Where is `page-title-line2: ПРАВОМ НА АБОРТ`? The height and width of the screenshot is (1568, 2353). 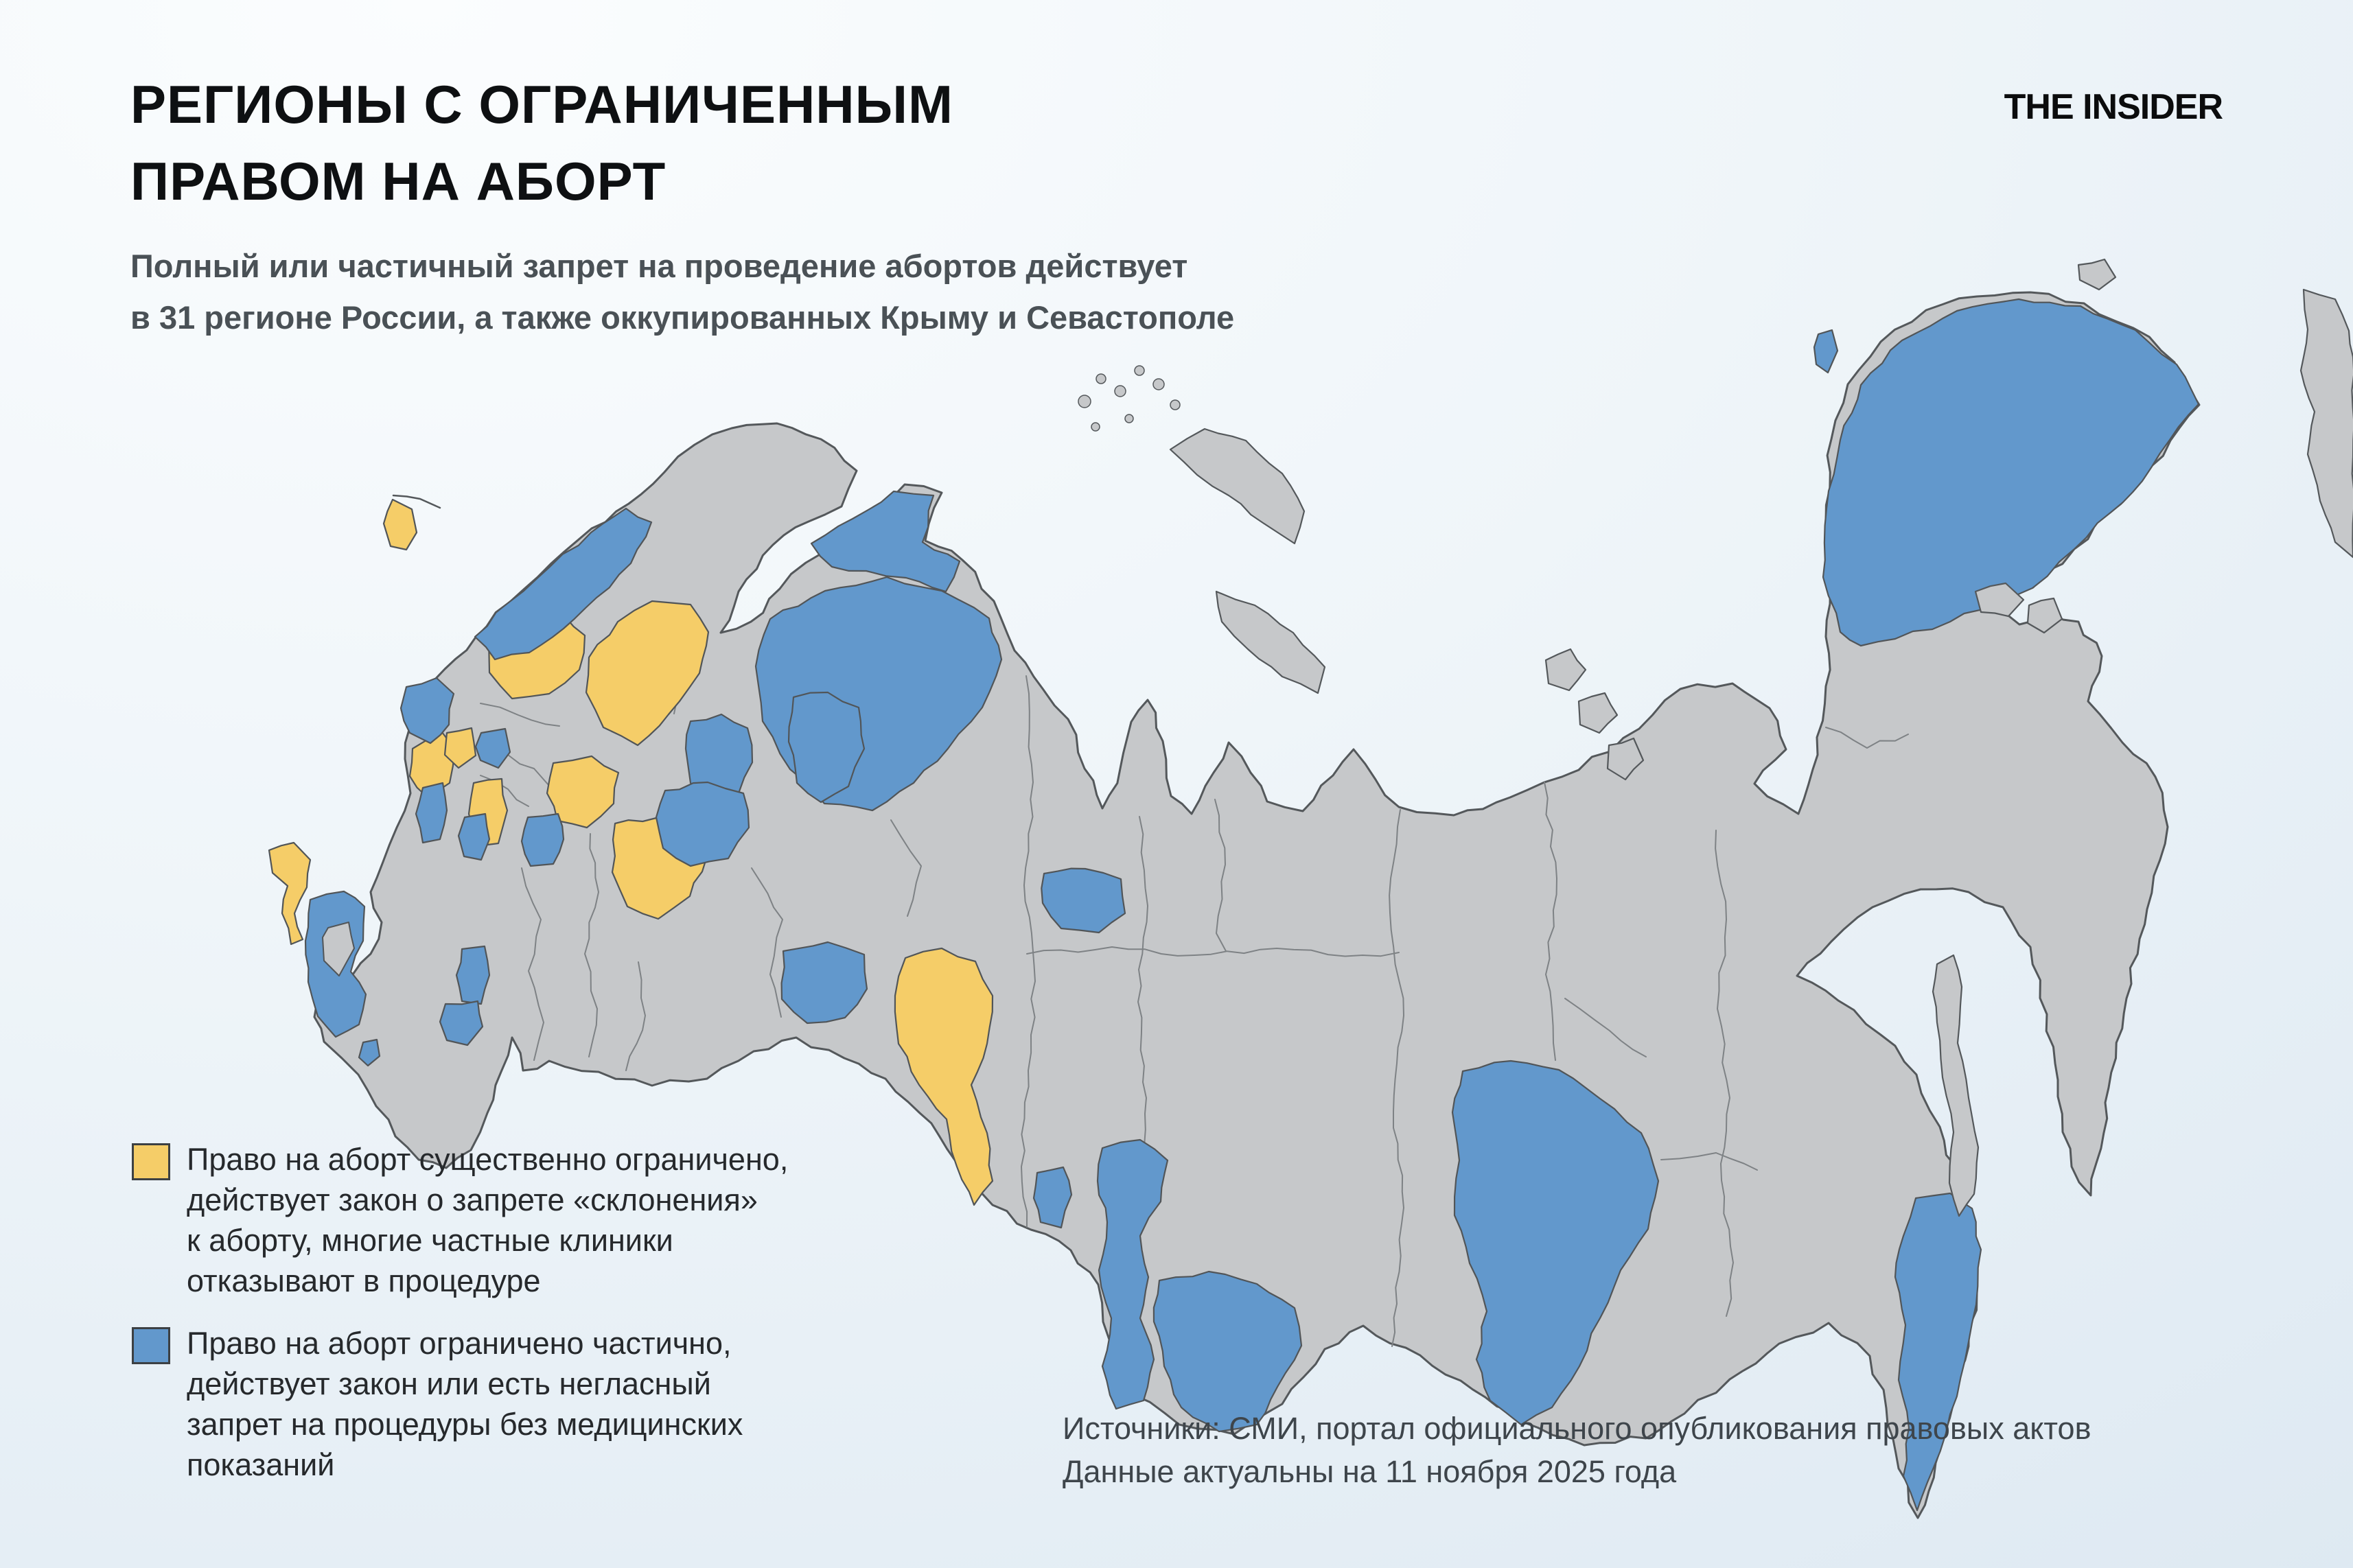
page-title-line2: ПРАВОМ НА АБОРТ is located at coordinates (398, 181).